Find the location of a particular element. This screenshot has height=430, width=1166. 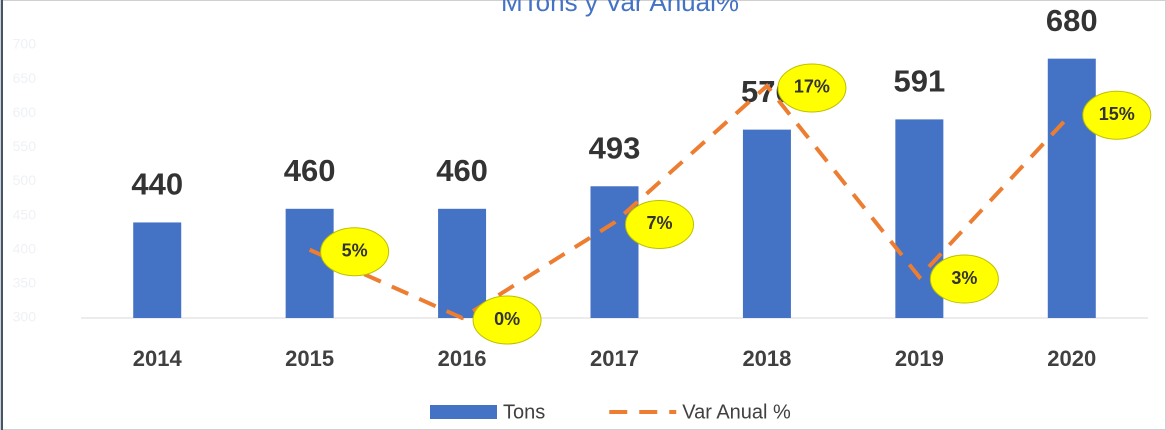

y-tick-label: 700 is located at coordinates (25, 44).